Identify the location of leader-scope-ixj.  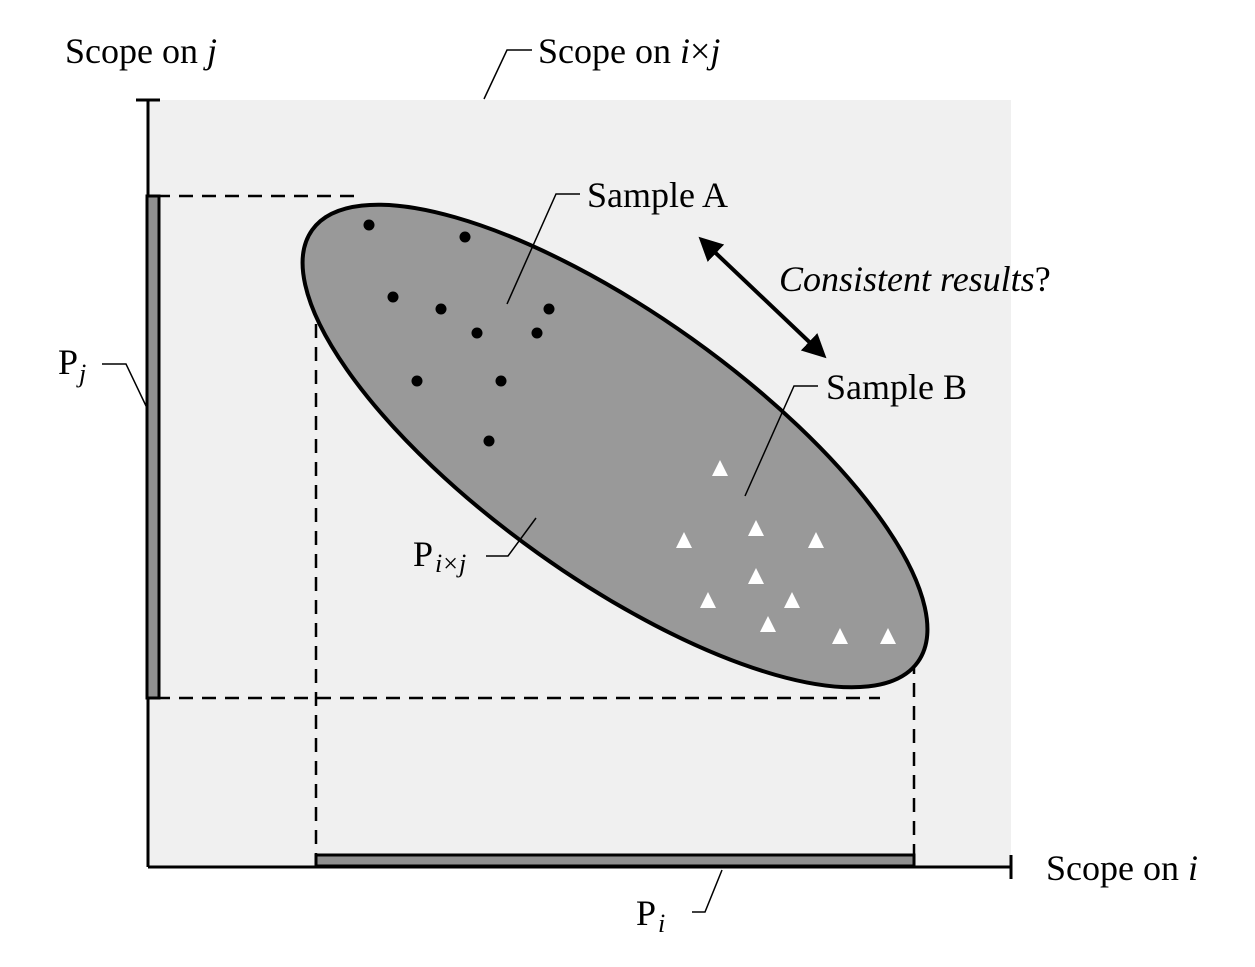
(507, 74).